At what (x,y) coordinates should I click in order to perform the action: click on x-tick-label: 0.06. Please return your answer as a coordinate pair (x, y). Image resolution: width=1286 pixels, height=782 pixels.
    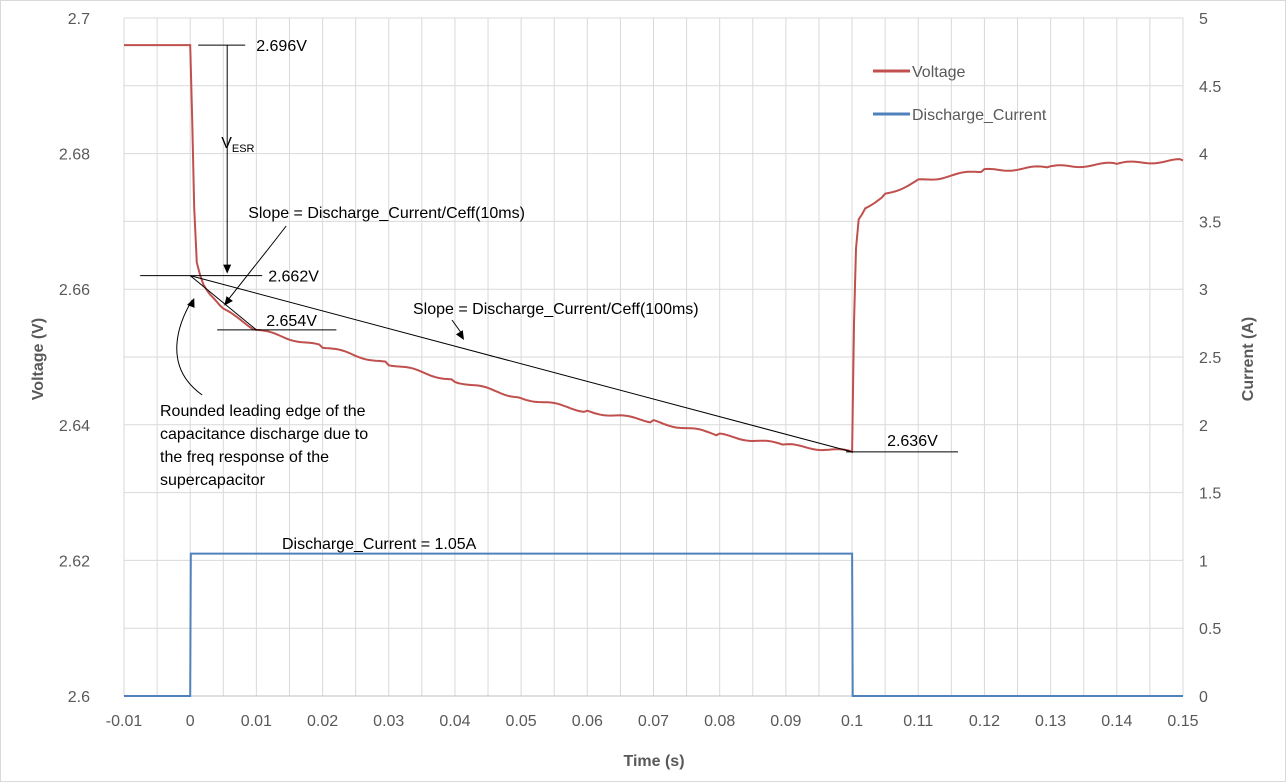
    Looking at the image, I should click on (587, 721).